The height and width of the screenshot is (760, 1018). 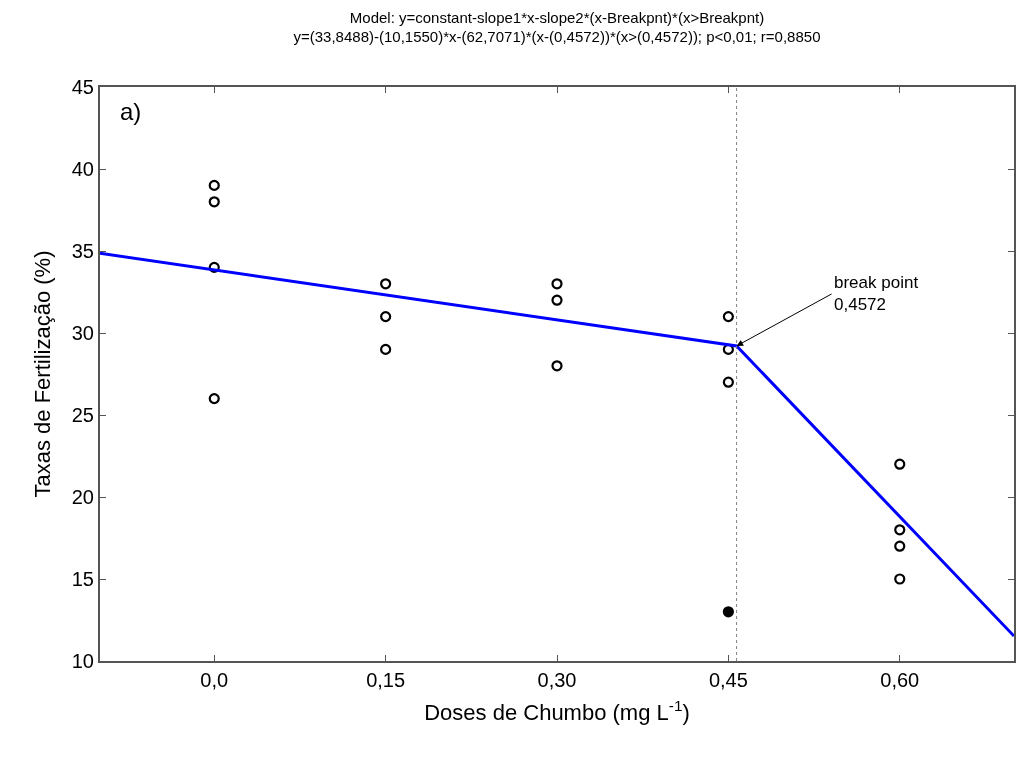 I want to click on annotation: break point 0,4572, so click(x=876, y=294).